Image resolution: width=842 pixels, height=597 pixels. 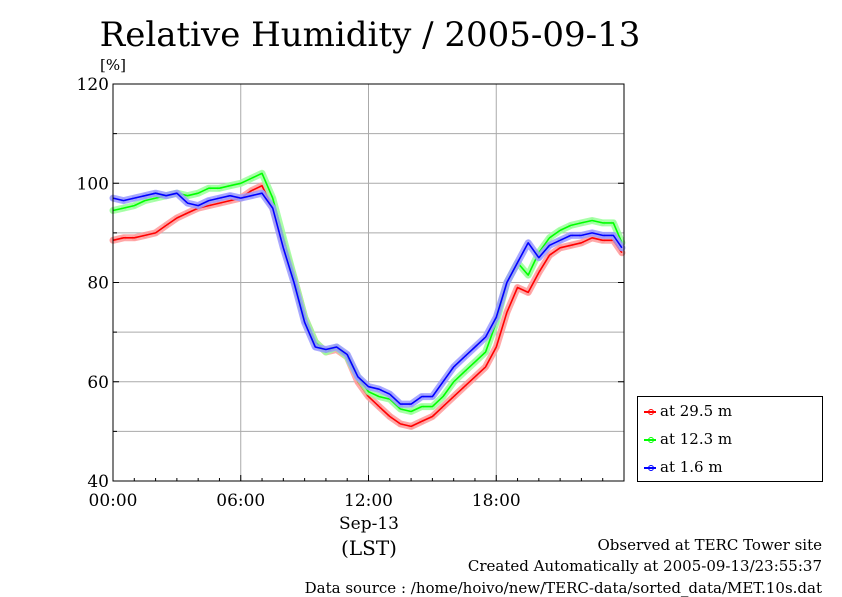 I want to click on x-tick-label: 12:00, so click(x=368, y=501).